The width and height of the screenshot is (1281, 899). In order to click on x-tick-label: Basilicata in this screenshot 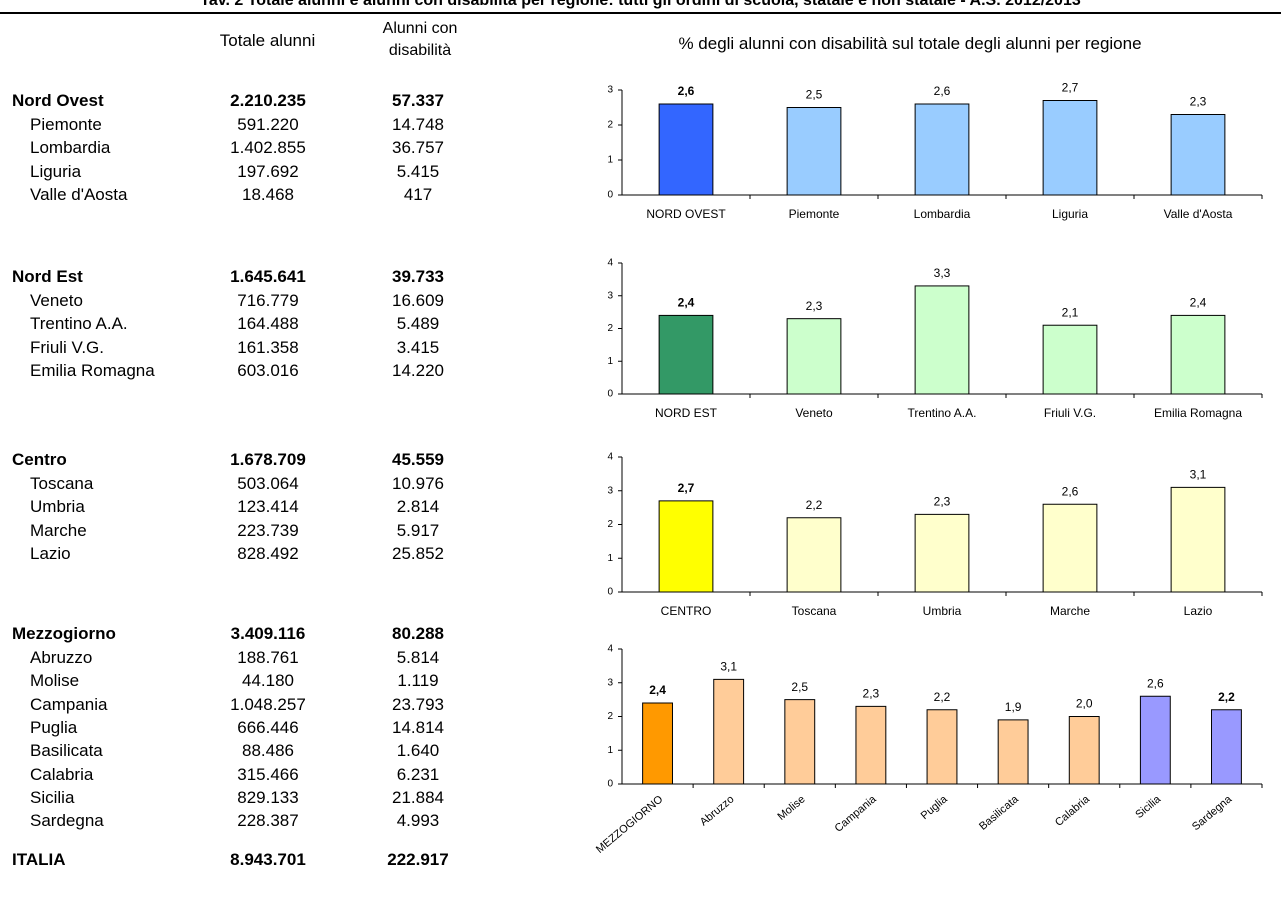, I will do `click(999, 813)`.